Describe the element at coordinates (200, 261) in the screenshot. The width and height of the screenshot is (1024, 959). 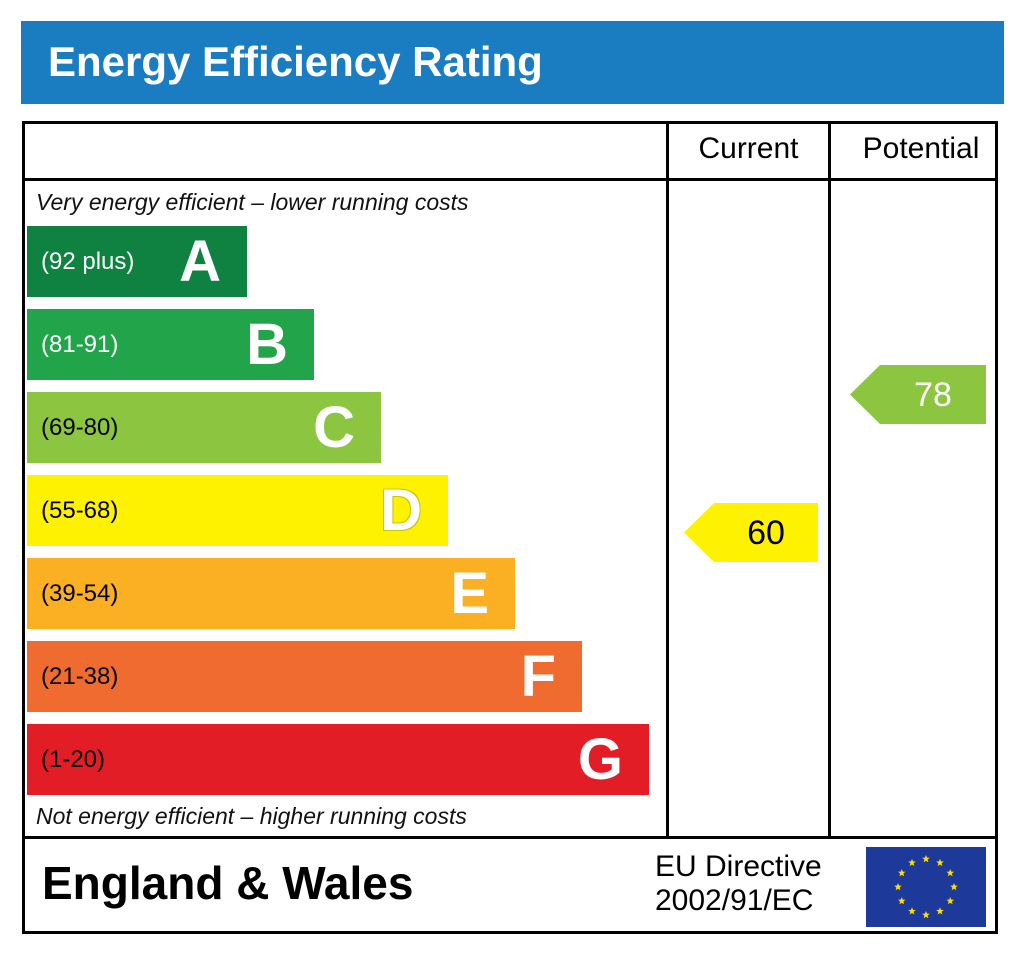
I see `band-letter: A` at that location.